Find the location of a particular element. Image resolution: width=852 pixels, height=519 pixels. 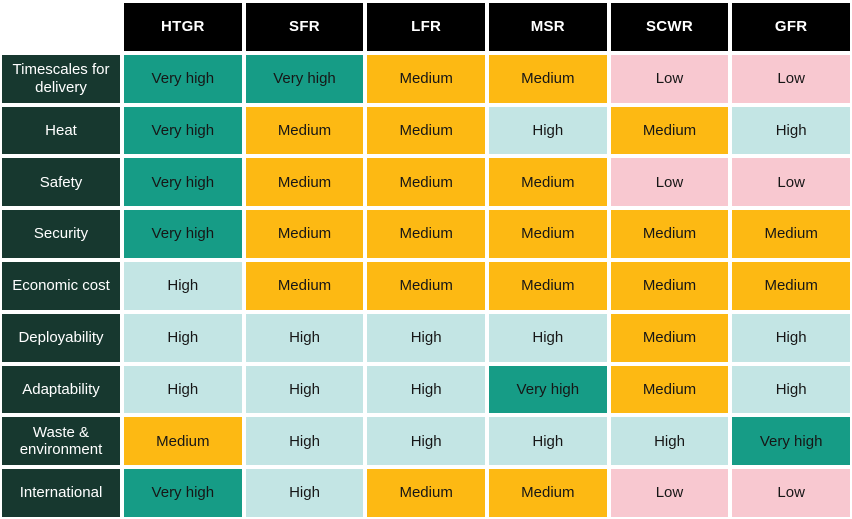

rating-cell-4-2: Medium is located at coordinates (426, 285).